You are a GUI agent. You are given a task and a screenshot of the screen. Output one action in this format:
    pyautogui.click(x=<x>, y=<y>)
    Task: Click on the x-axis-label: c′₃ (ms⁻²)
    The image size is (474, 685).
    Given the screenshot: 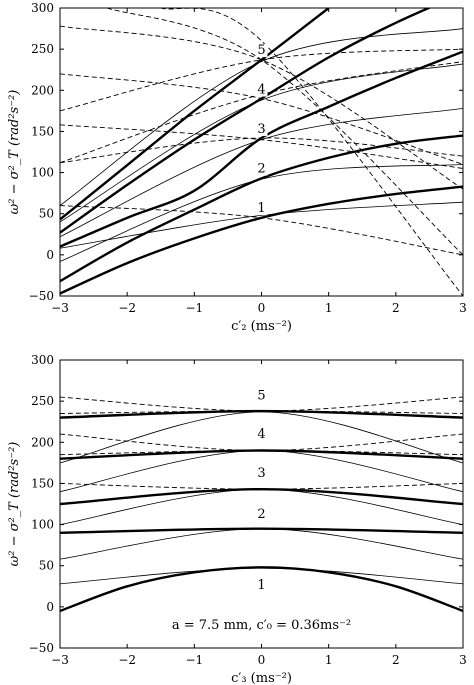 What is the action you would take?
    pyautogui.click(x=261, y=678)
    